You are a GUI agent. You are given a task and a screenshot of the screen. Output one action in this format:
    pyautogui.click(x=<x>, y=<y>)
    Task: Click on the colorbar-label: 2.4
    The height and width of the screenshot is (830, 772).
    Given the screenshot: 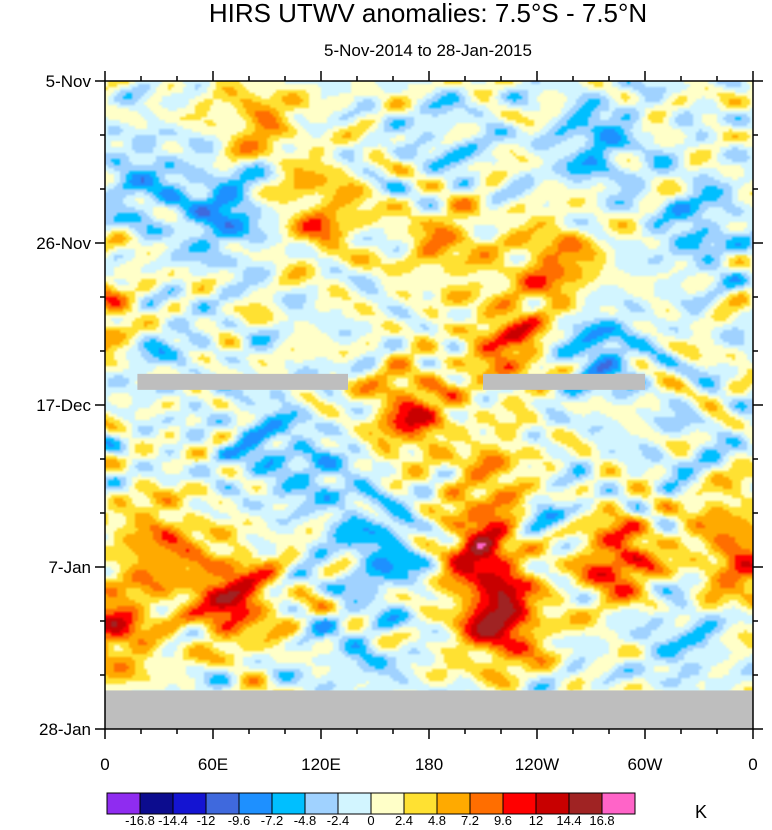 What is the action you would take?
    pyautogui.click(x=404, y=820)
    